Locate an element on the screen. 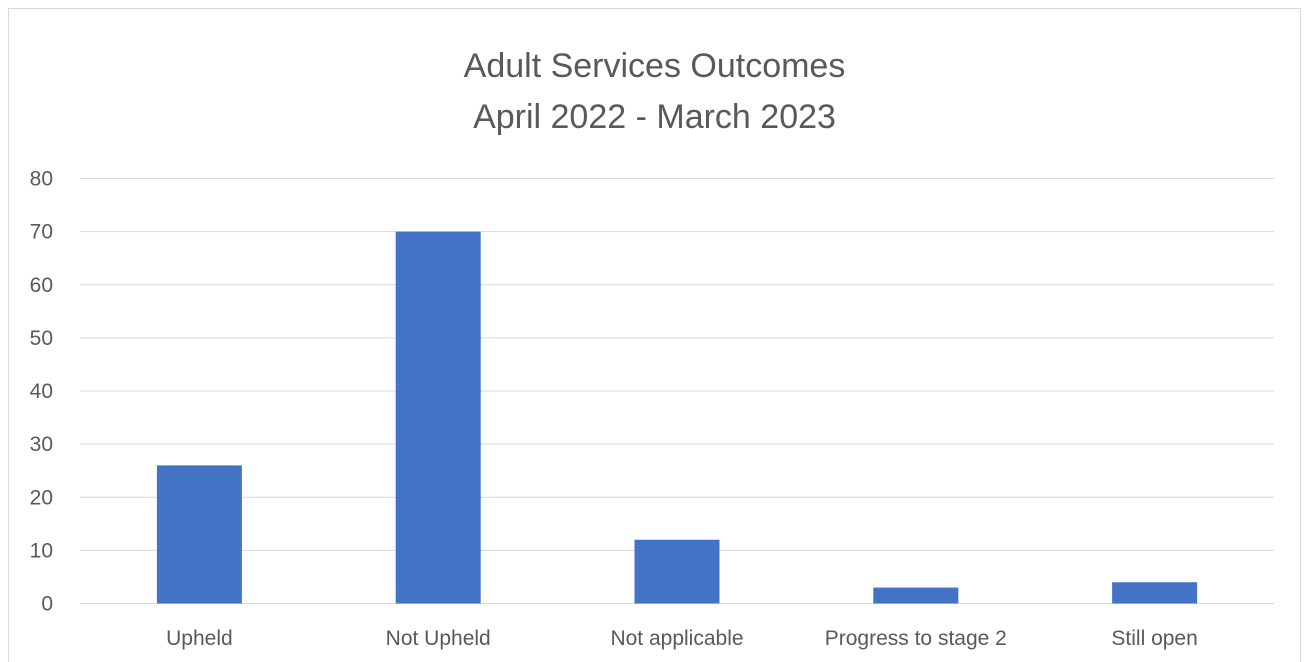 This screenshot has width=1309, height=662. x-tick-label: Upheld is located at coordinates (199, 638).